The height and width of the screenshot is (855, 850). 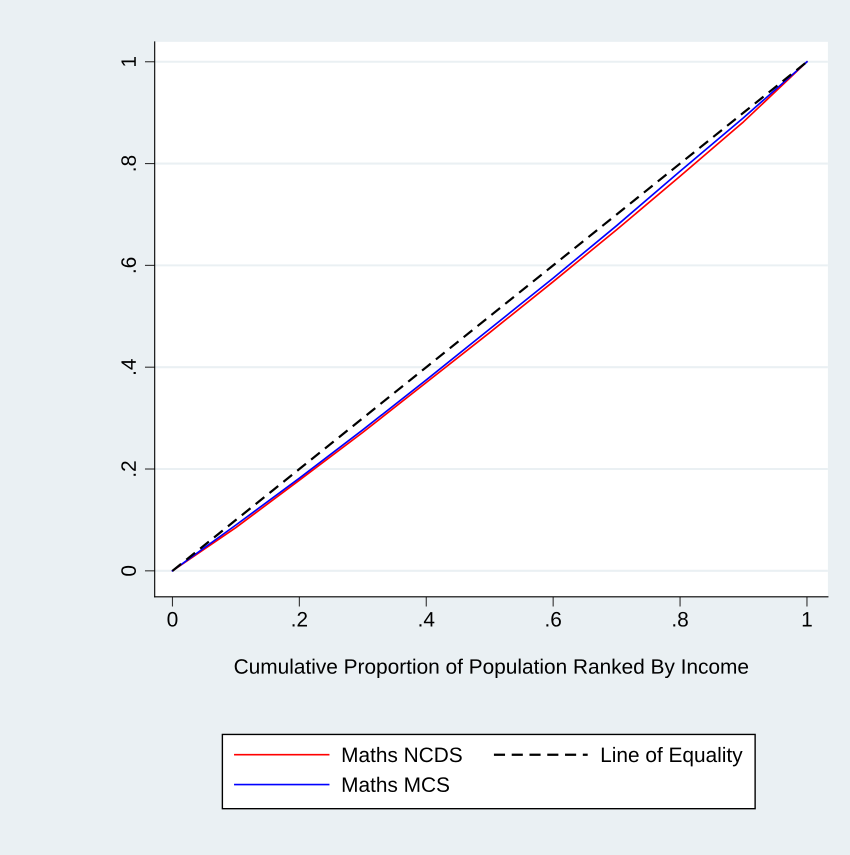 I want to click on y-tick-label: .2, so click(x=128, y=468).